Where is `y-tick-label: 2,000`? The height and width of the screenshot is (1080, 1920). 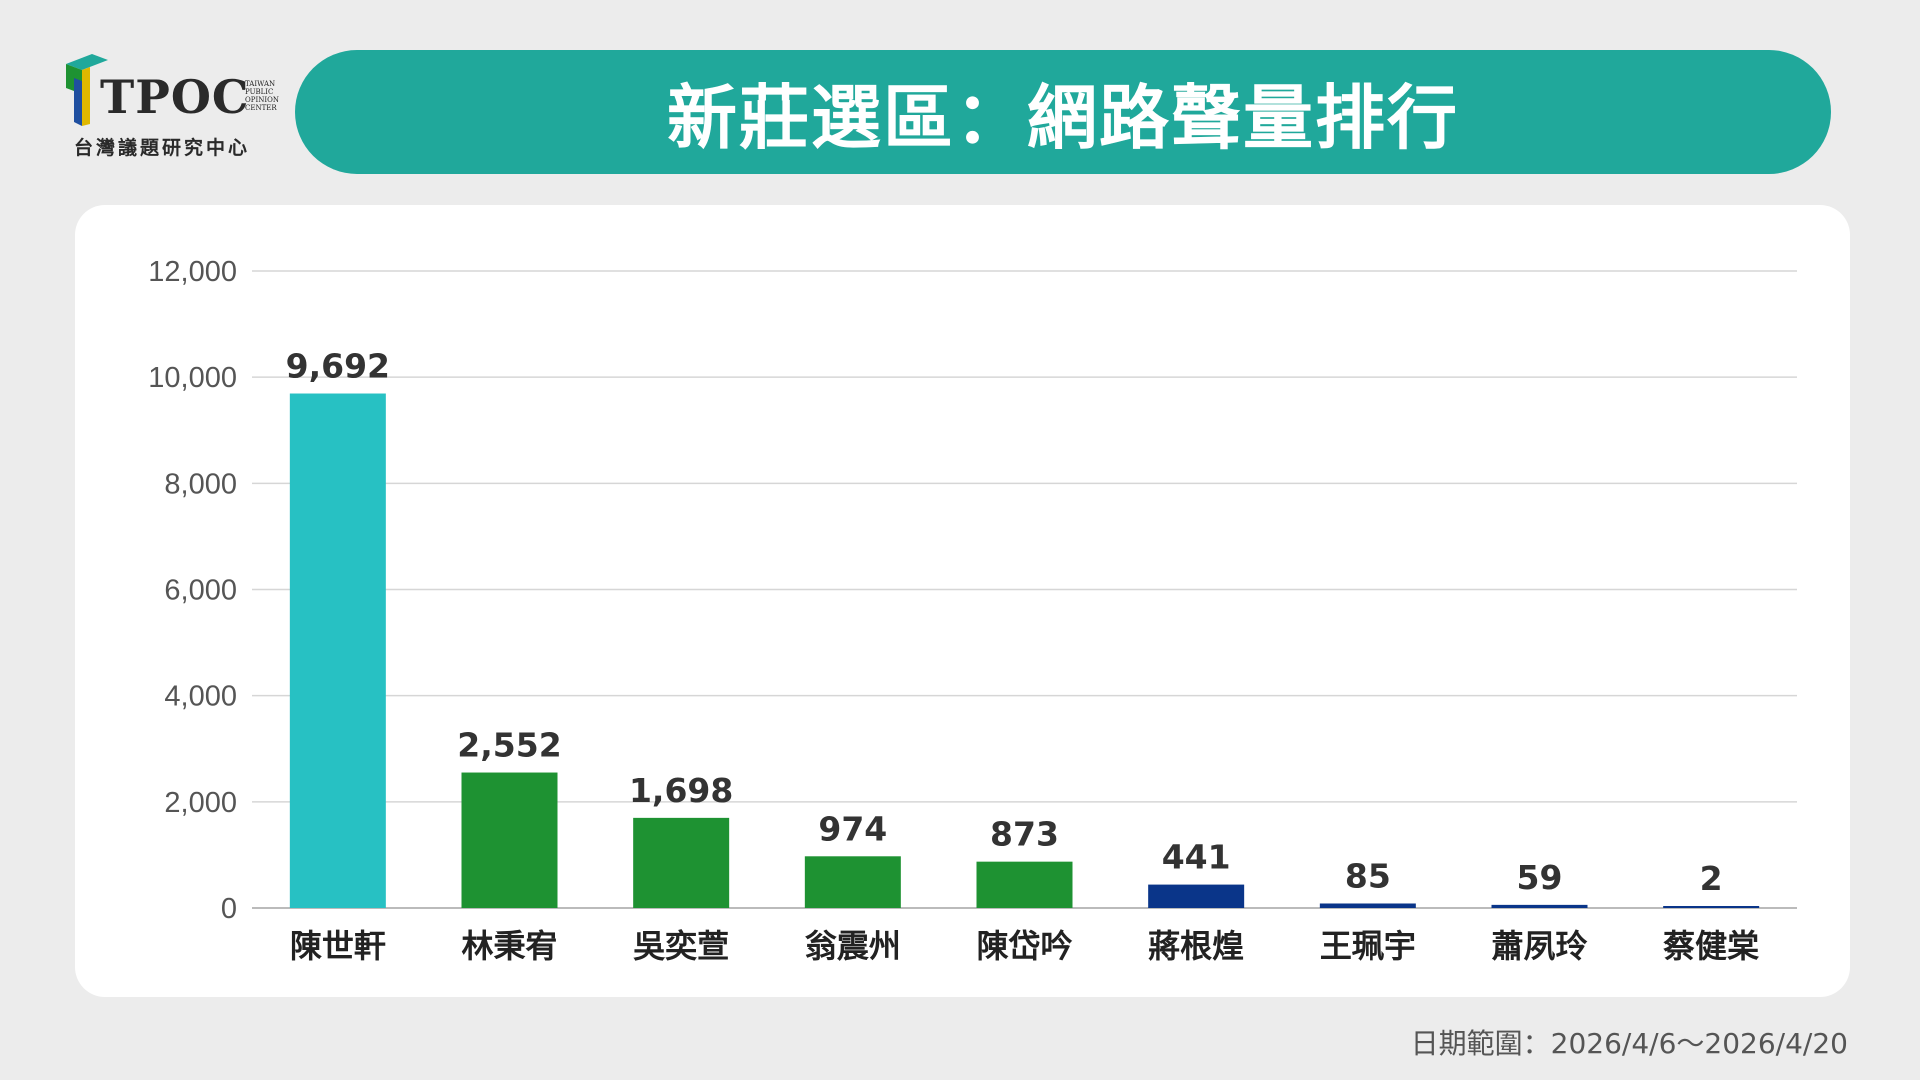 y-tick-label: 2,000 is located at coordinates (200, 803).